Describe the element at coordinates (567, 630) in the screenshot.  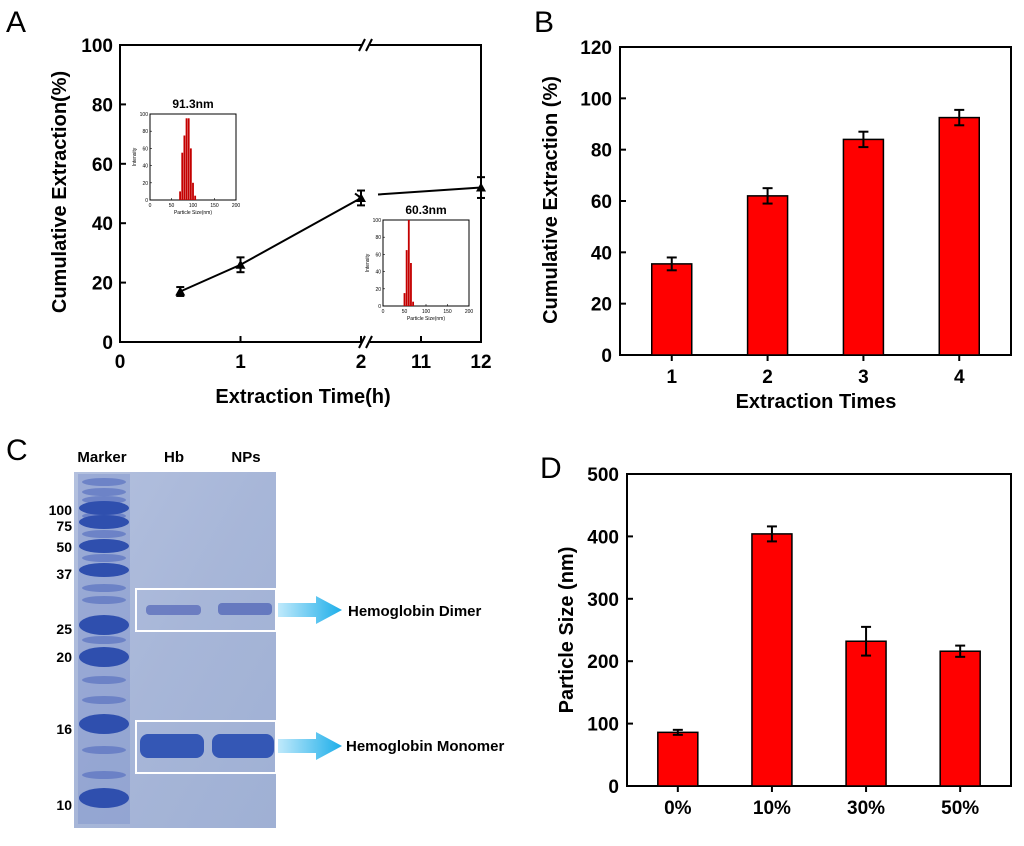
I see `panel-d-y-axis-label: Particle Size (nm)` at that location.